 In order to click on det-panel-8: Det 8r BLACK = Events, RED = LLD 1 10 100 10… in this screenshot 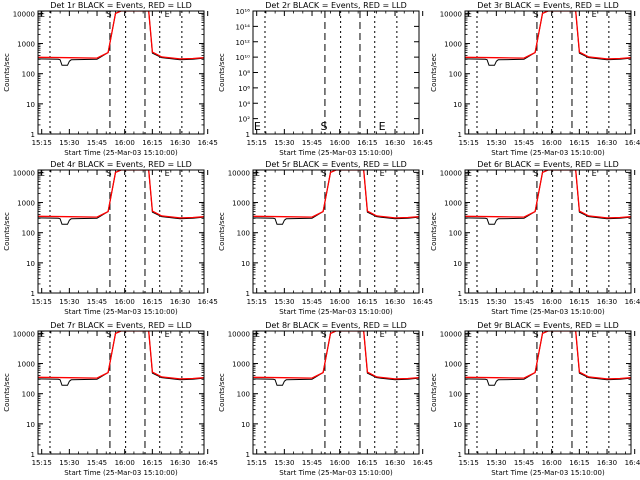, I will do `click(325, 399)`.